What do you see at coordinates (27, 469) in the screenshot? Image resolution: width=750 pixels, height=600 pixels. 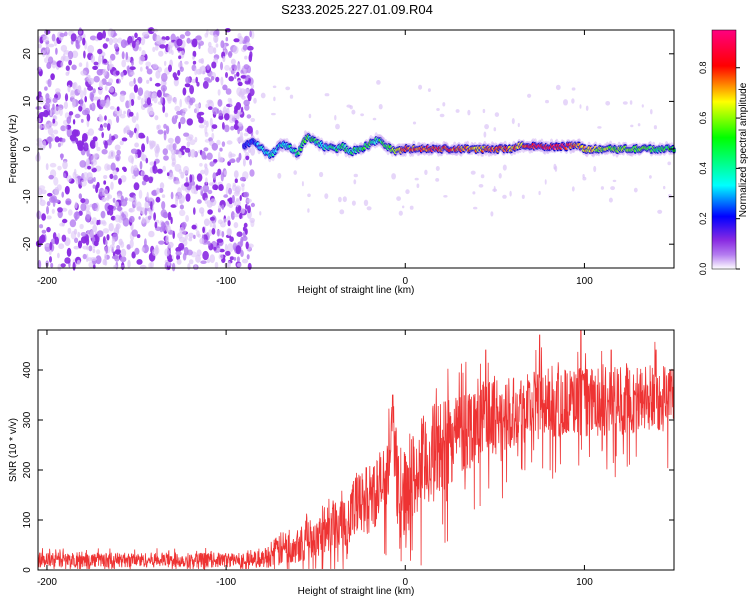 I see `snr-y-tick-label: 200` at bounding box center [27, 469].